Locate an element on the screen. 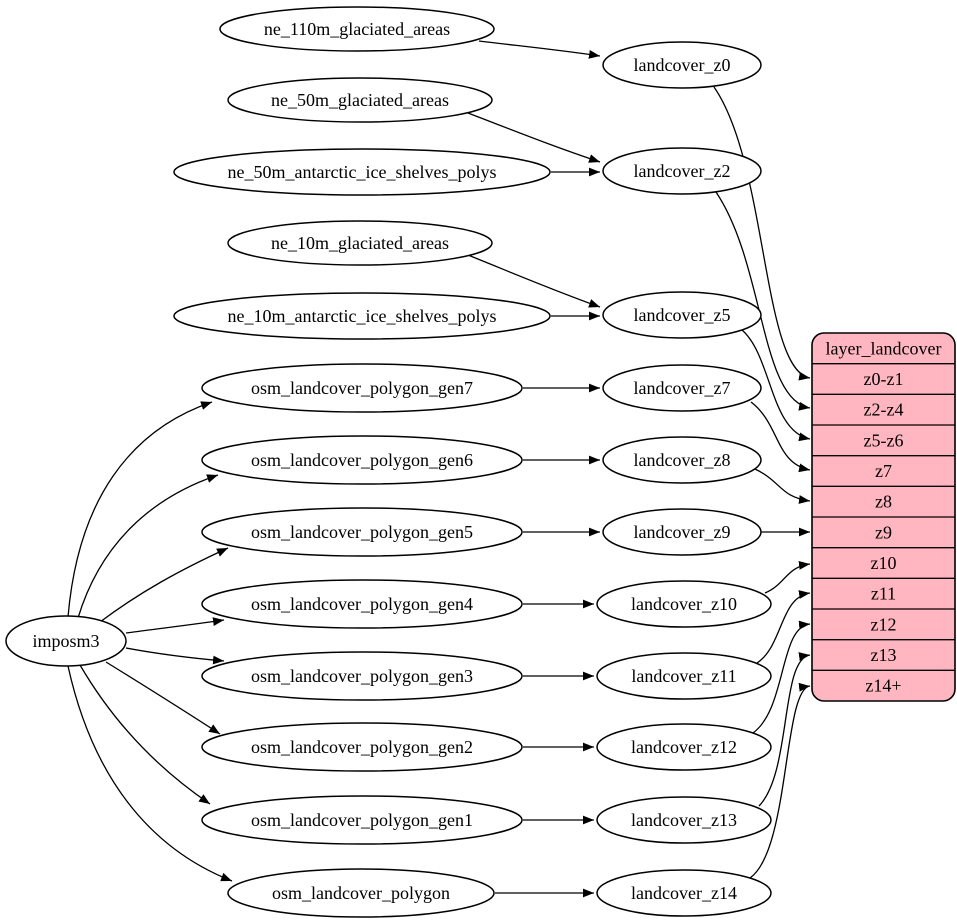  table-row-label-9: z13 is located at coordinates (884, 655).